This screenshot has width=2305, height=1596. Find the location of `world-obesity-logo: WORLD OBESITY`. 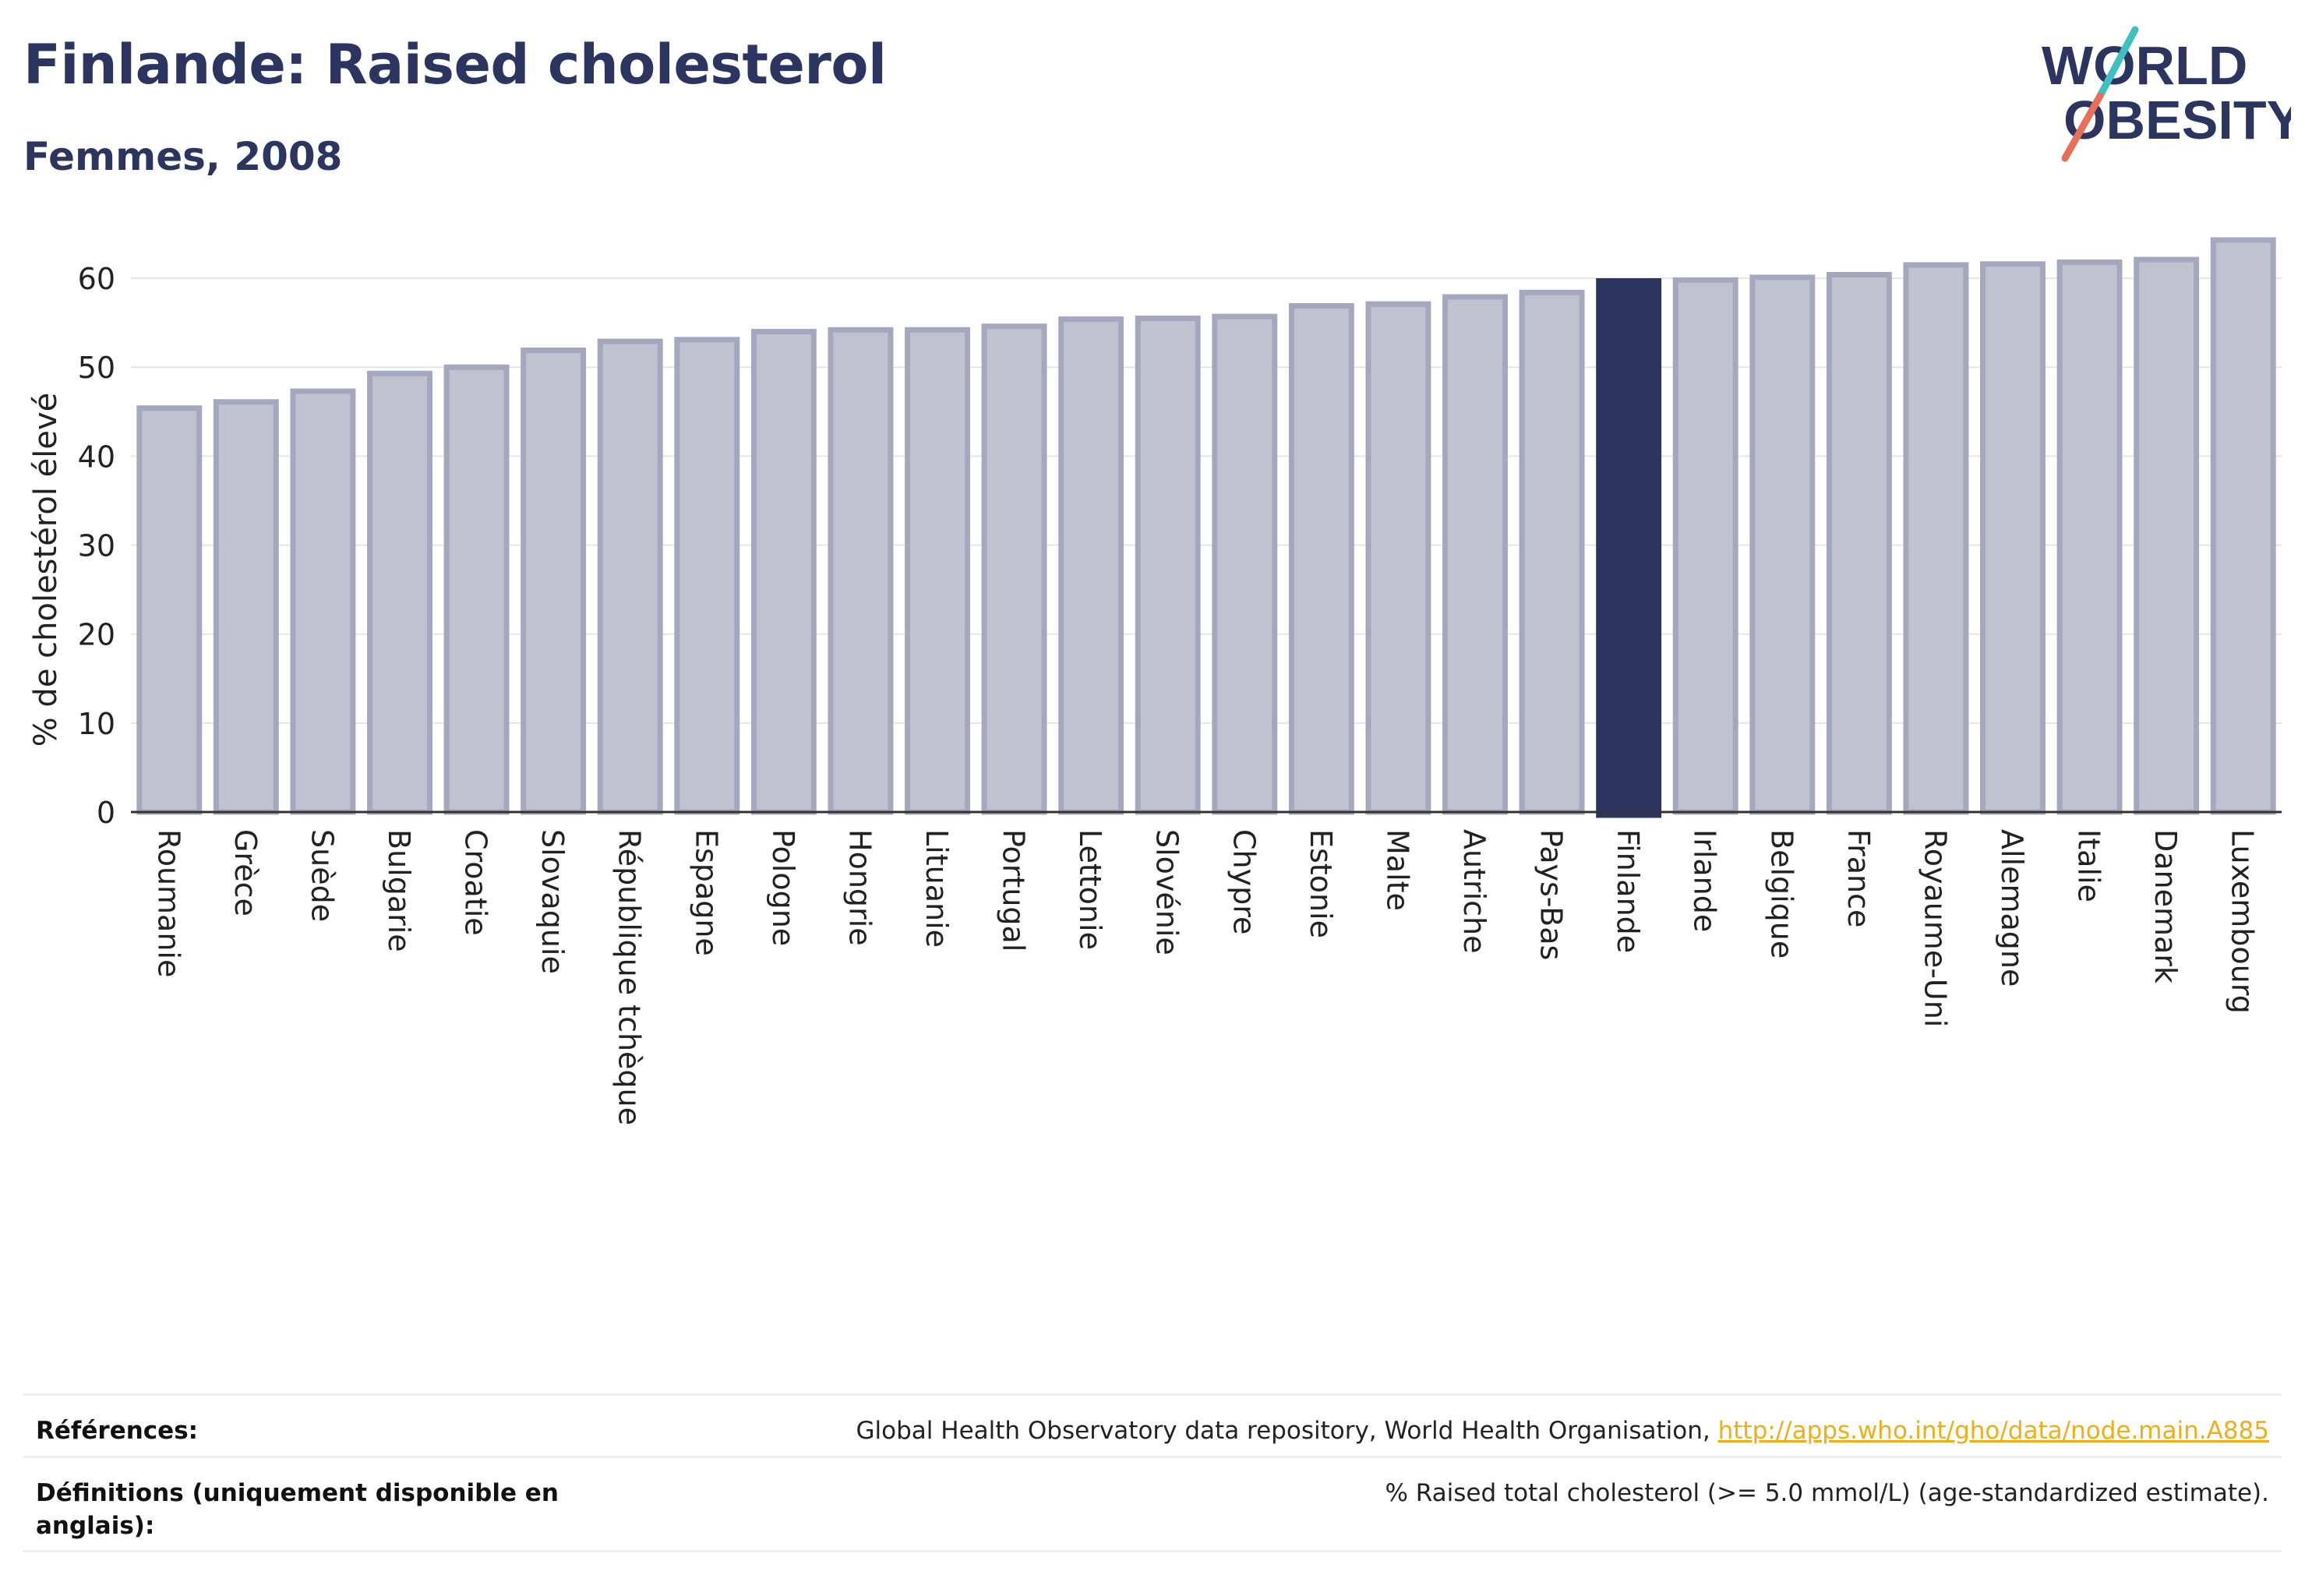

world-obesity-logo: WORLD OBESITY is located at coordinates (2158, 96).